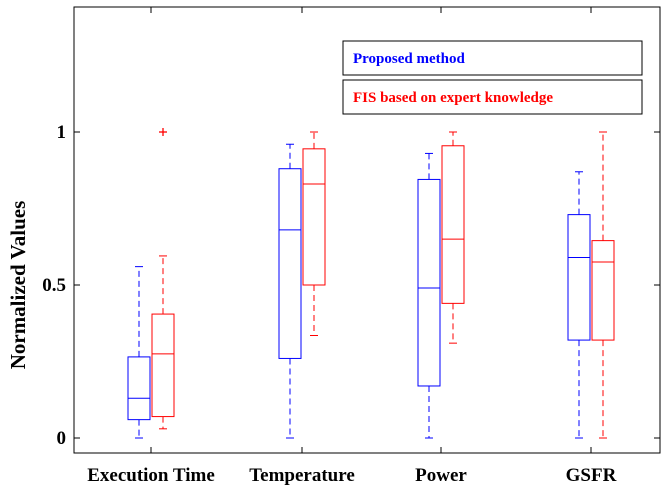  Describe the element at coordinates (453, 98) in the screenshot. I see `legend-label-series-2: FIS based on expert knowledge` at that location.